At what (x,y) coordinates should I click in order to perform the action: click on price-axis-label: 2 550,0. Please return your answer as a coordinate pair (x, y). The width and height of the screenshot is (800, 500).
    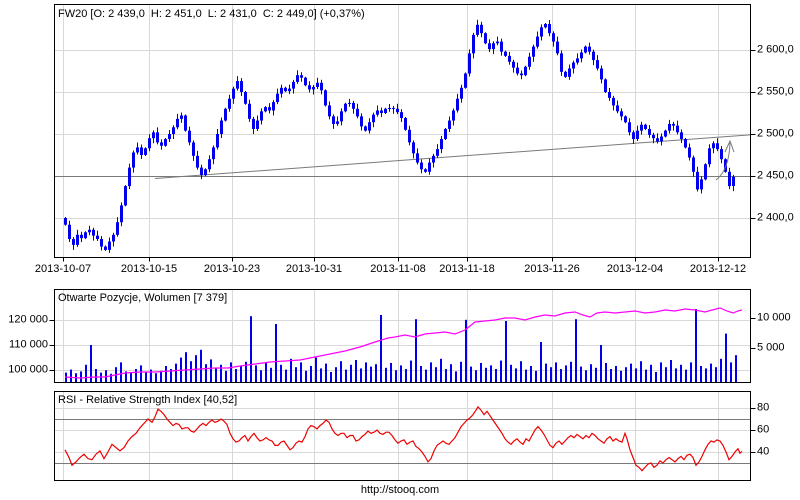
    Looking at the image, I should click on (775, 91).